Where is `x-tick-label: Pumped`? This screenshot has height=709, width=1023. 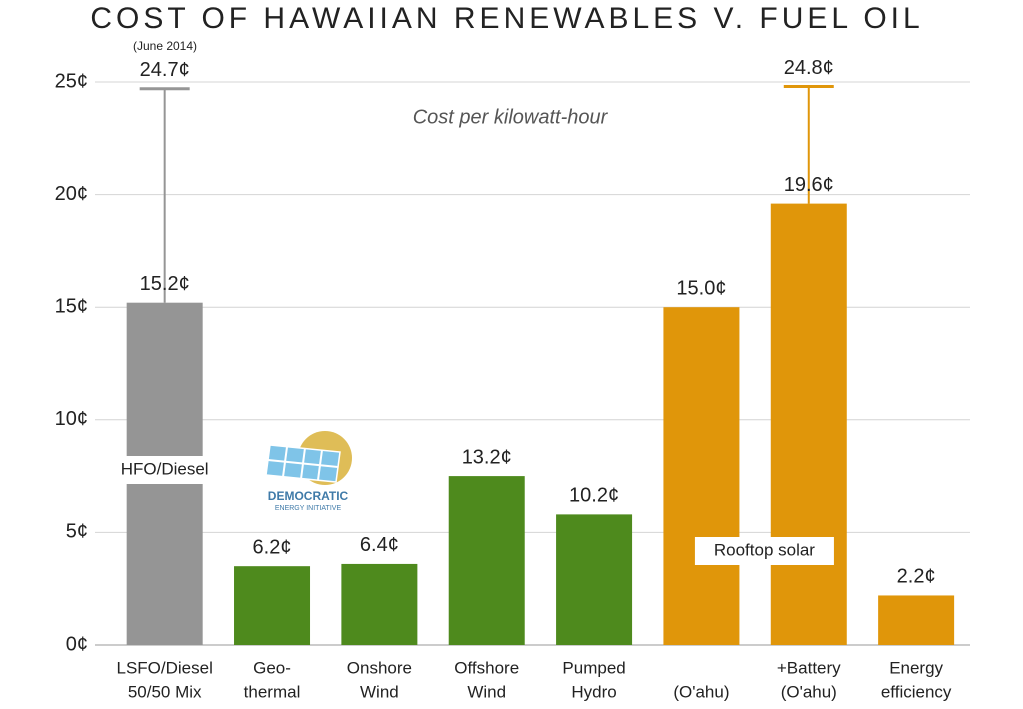
x-tick-label: Pumped is located at coordinates (593, 667).